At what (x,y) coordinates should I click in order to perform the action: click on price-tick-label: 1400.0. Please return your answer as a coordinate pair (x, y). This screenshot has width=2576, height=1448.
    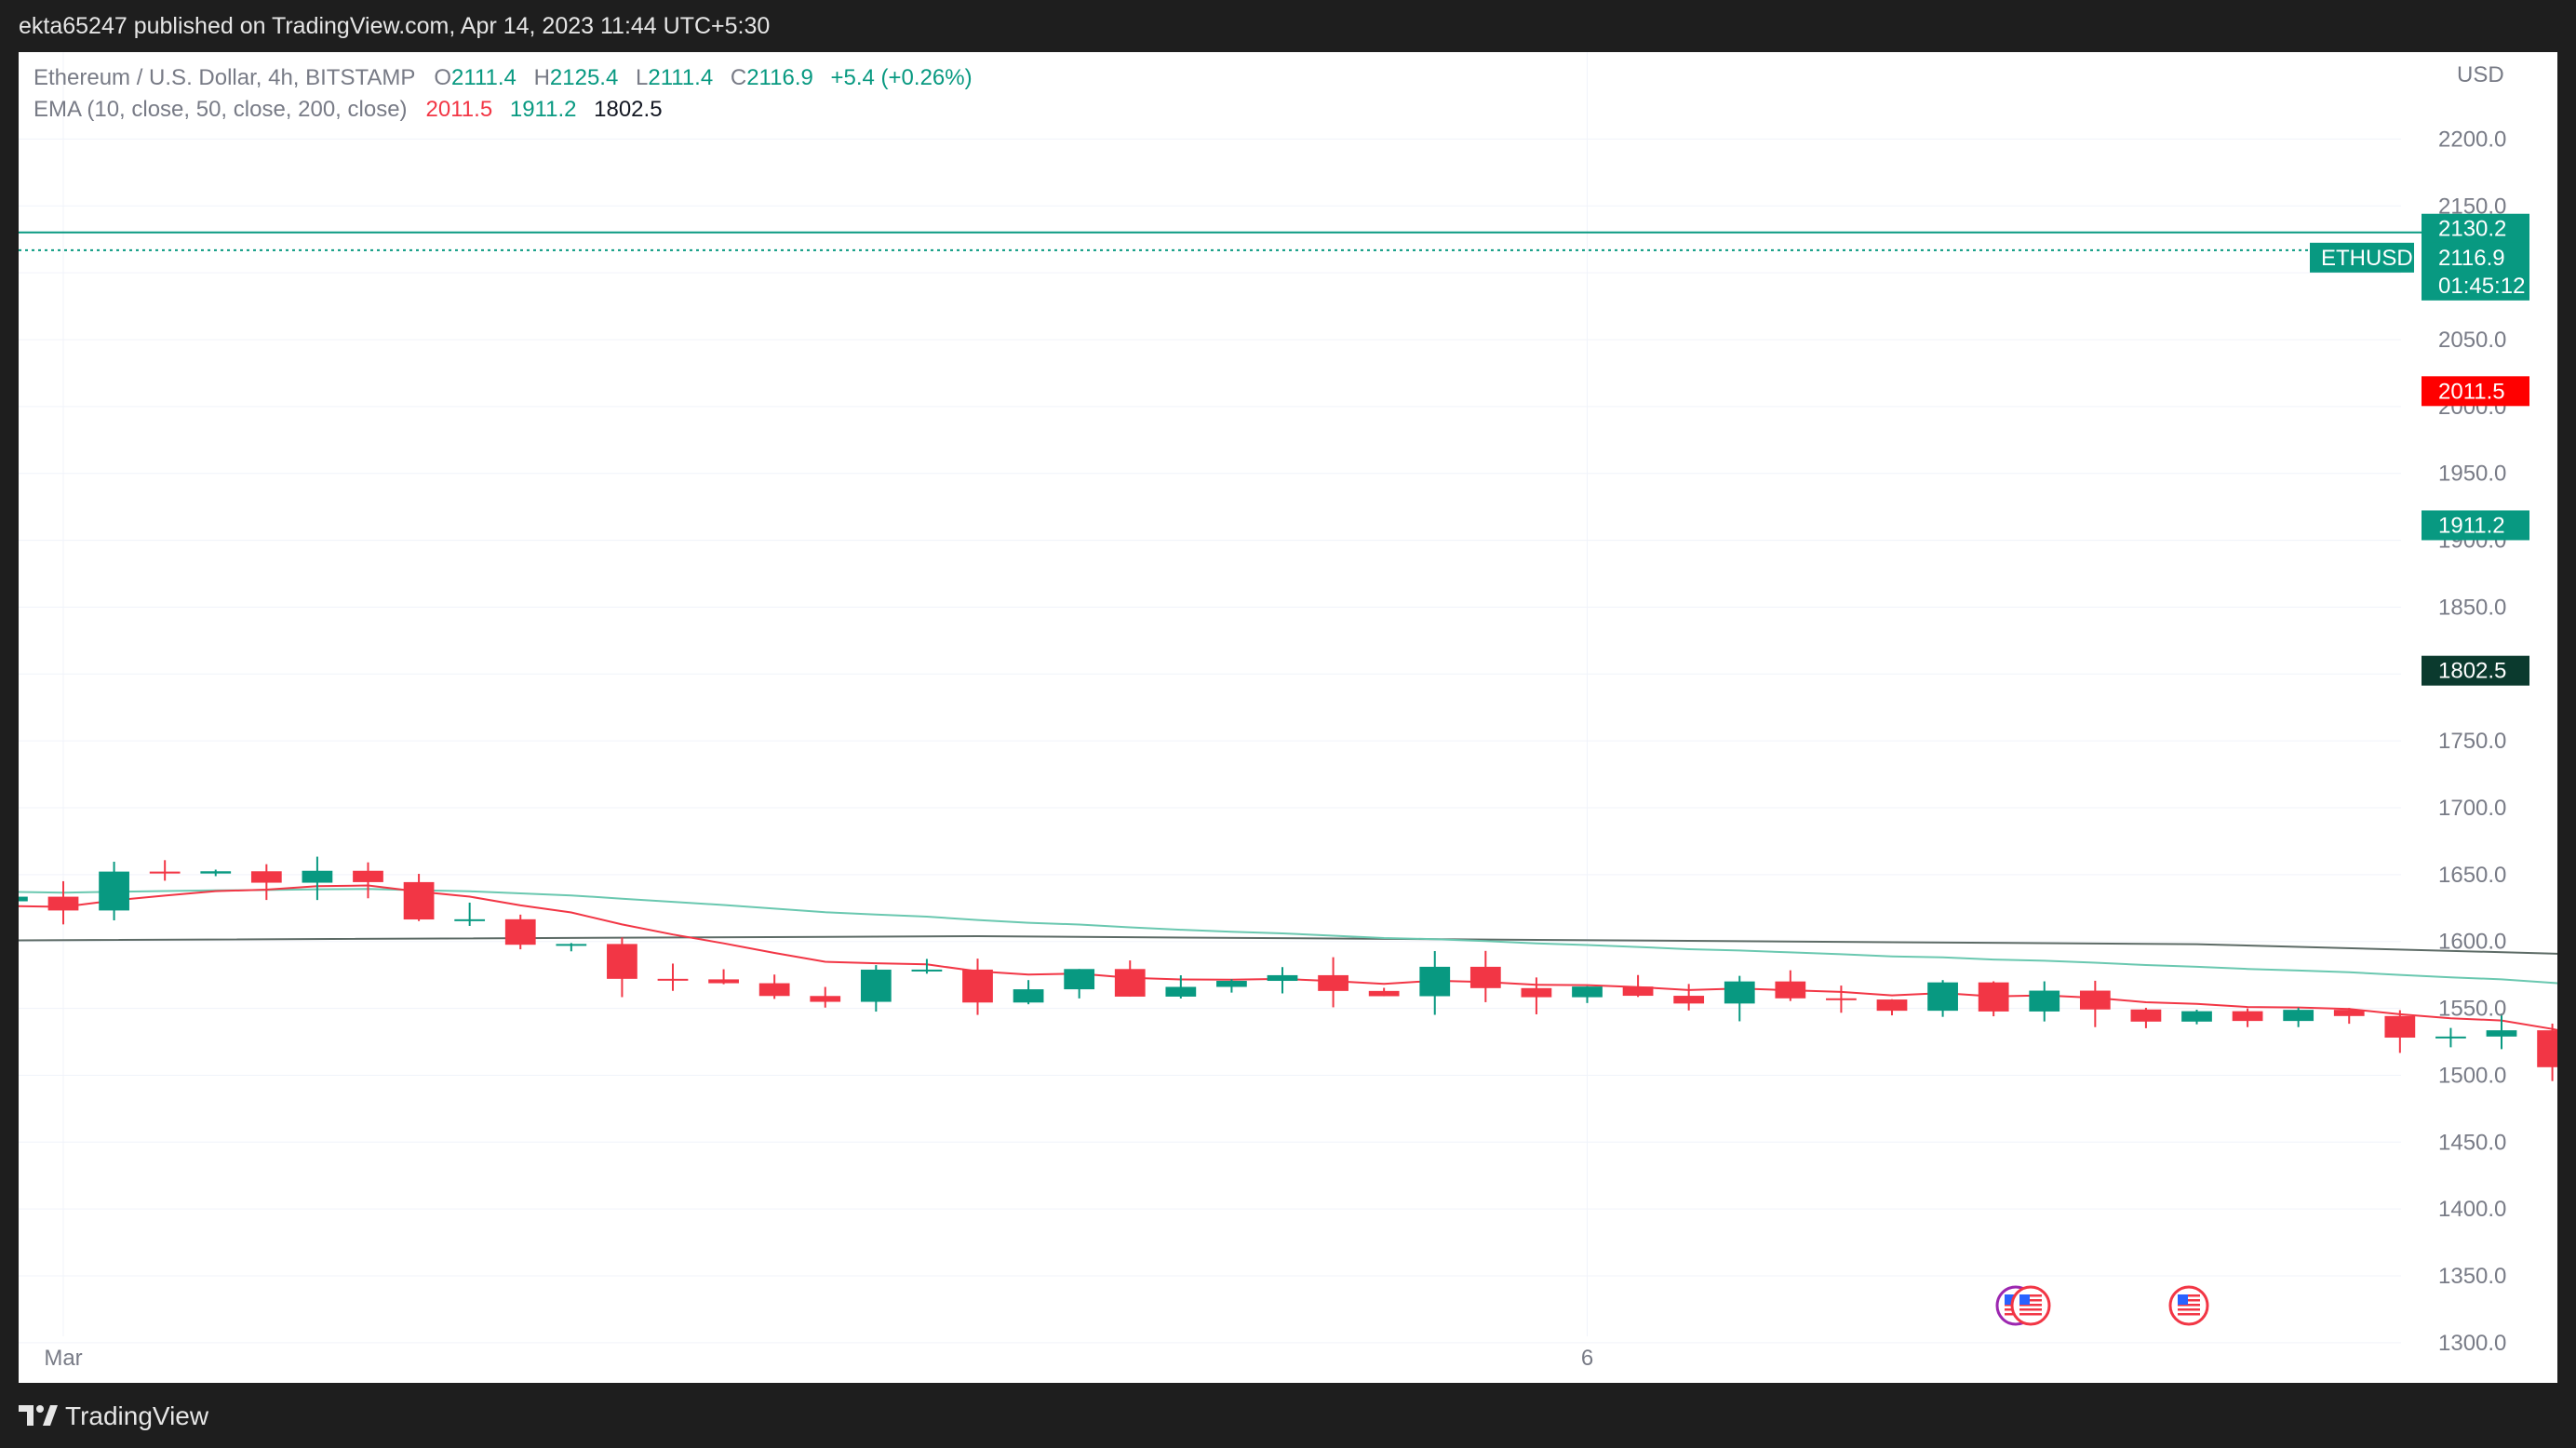
    Looking at the image, I should click on (2472, 1209).